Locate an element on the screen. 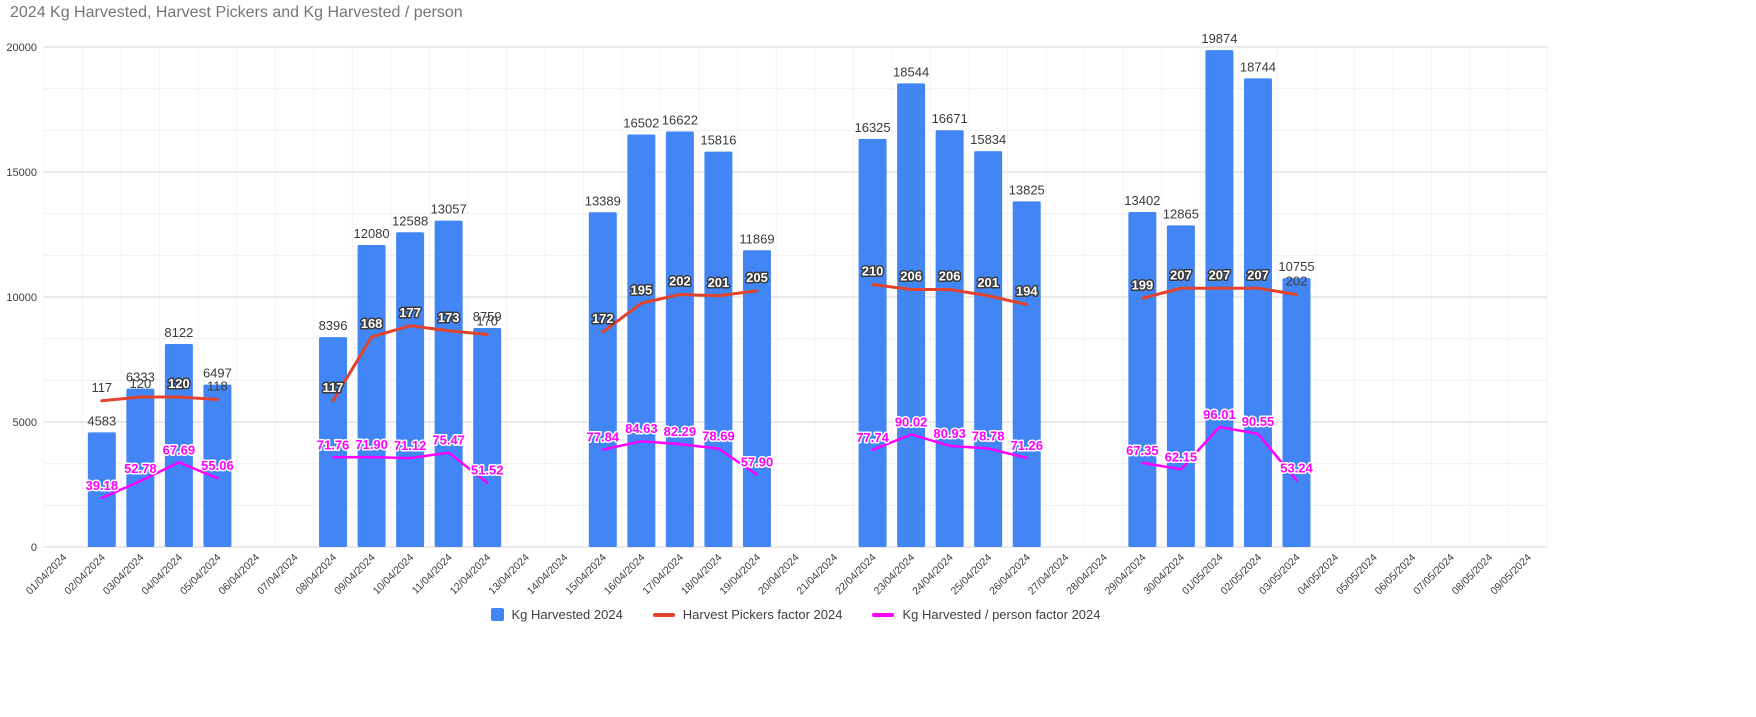 The width and height of the screenshot is (1756, 717). bar-value-label: 8396 is located at coordinates (333, 325).